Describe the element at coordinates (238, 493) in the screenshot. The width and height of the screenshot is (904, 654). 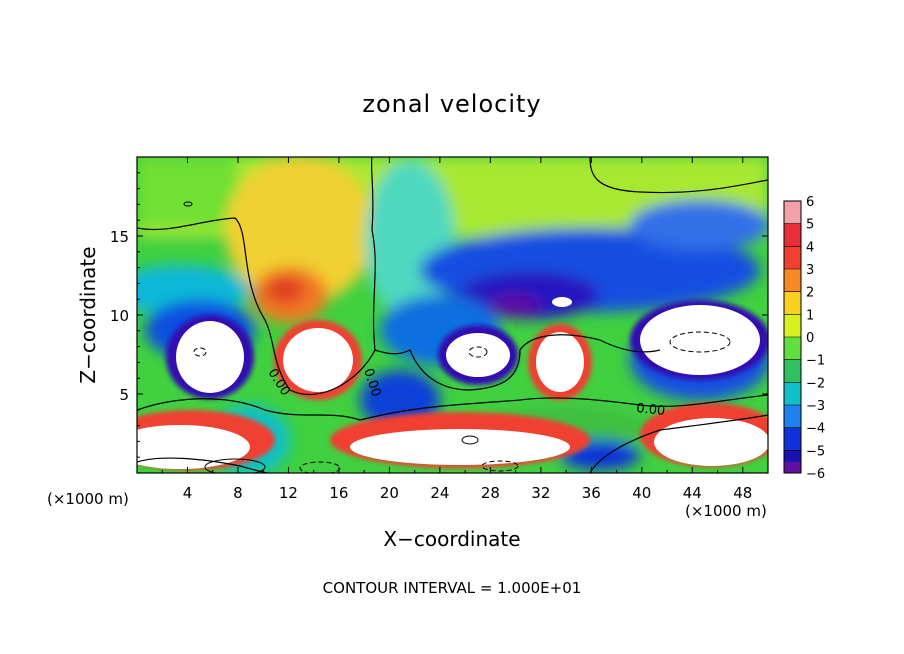
I see `x-tick-label: 8` at that location.